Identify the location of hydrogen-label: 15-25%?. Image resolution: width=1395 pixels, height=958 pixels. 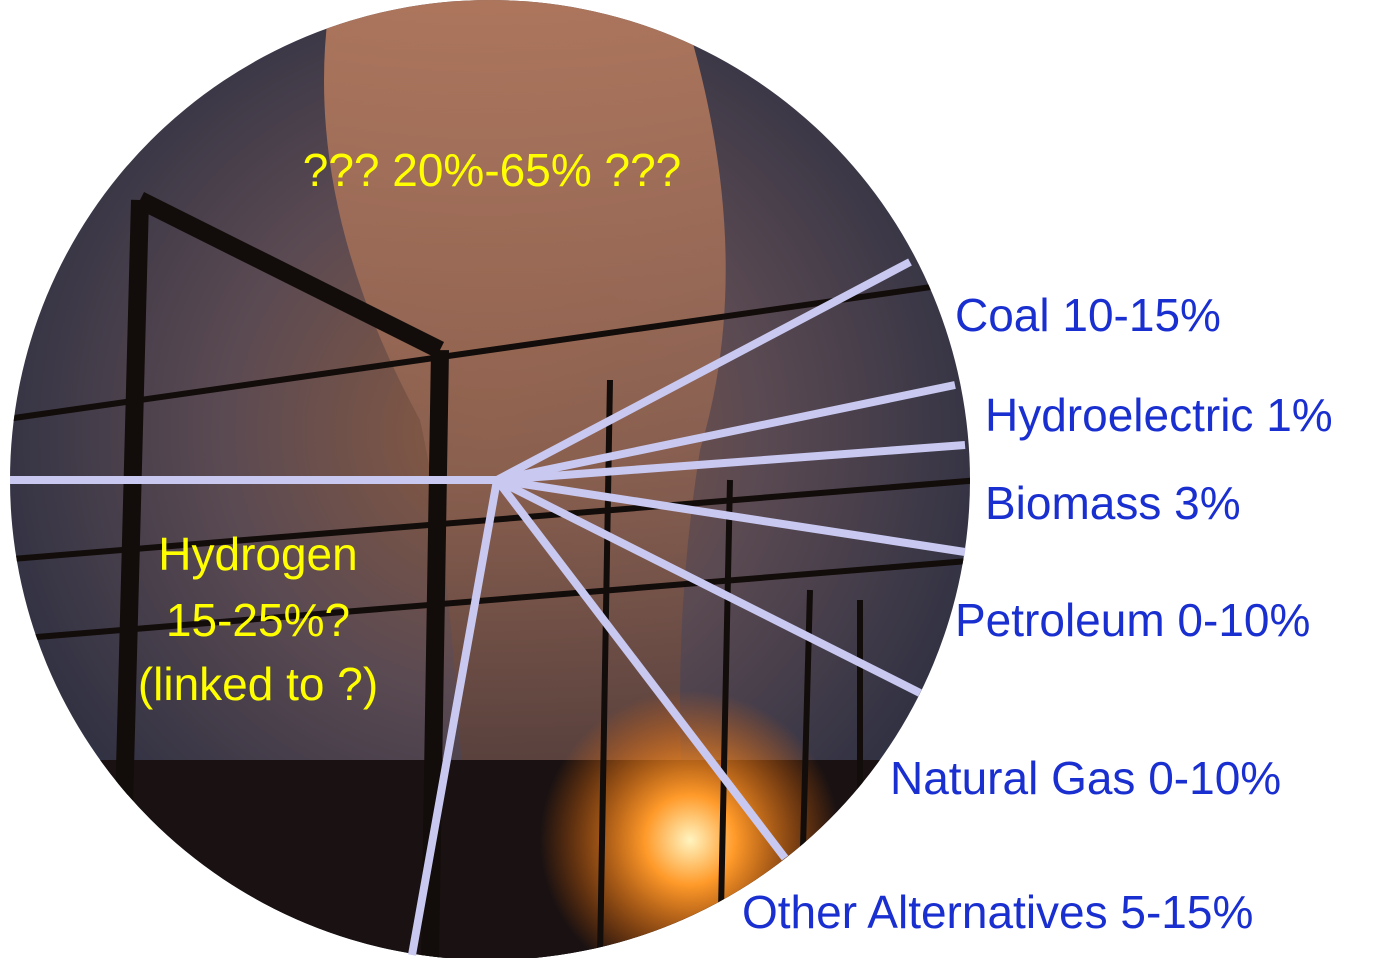
(258, 620).